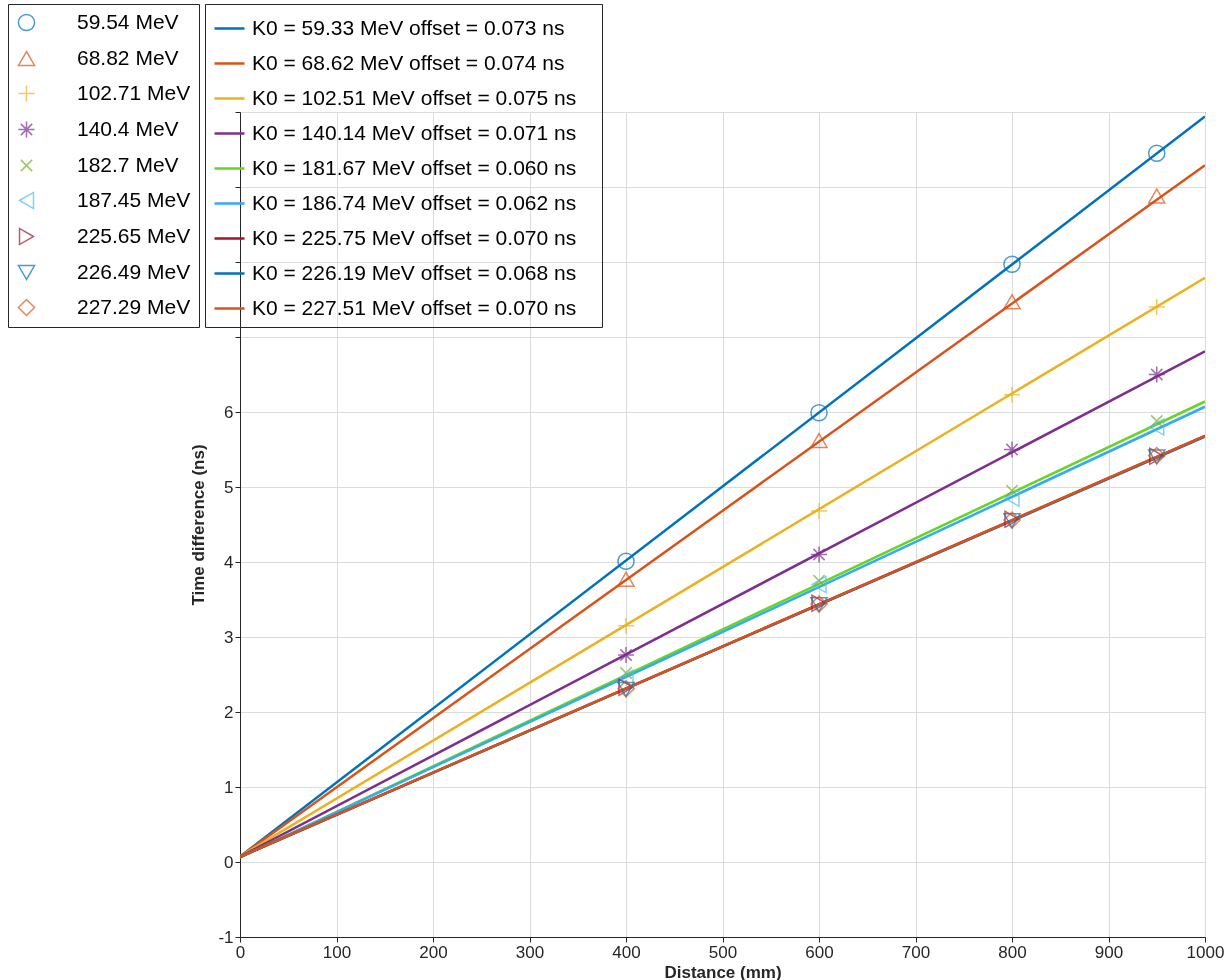 The height and width of the screenshot is (980, 1229). I want to click on legend-label: 140.4 MeV, so click(128, 128).